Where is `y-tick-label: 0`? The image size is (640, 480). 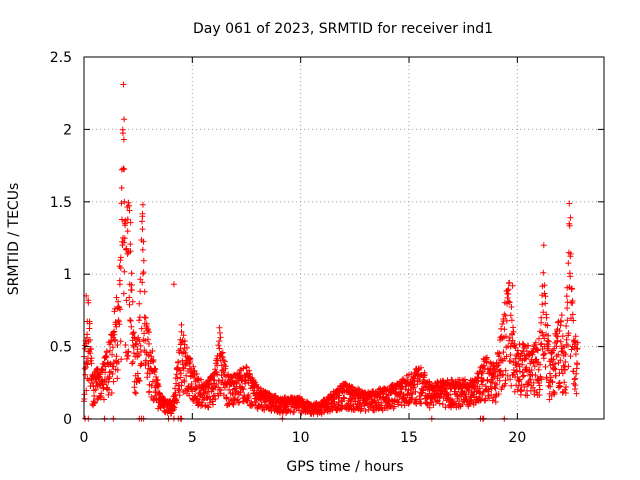
y-tick-label: 0 is located at coordinates (67, 420).